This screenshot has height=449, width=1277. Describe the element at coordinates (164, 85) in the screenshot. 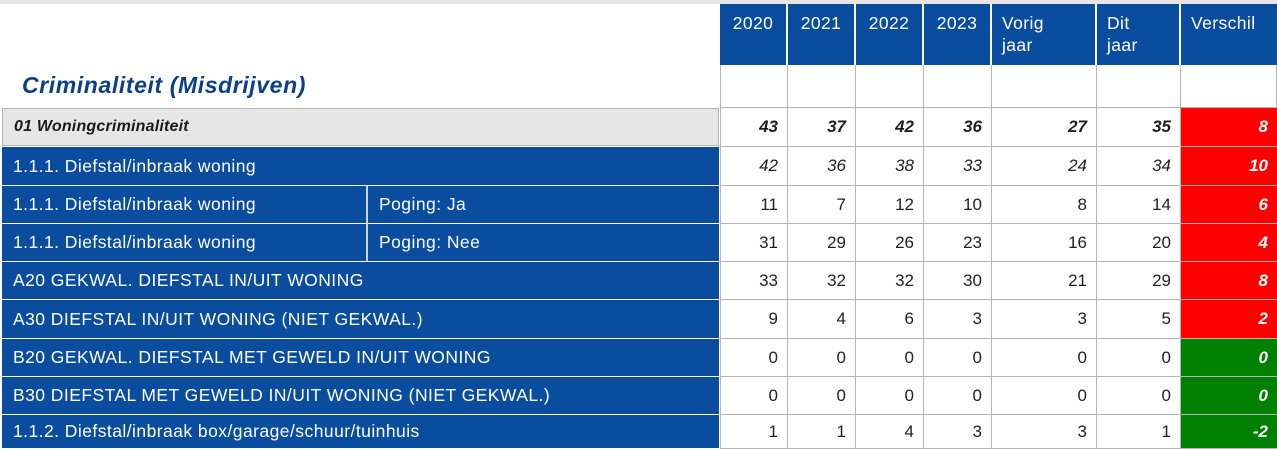

I see `report-title: Criminaliteit (Misdrijven)` at that location.